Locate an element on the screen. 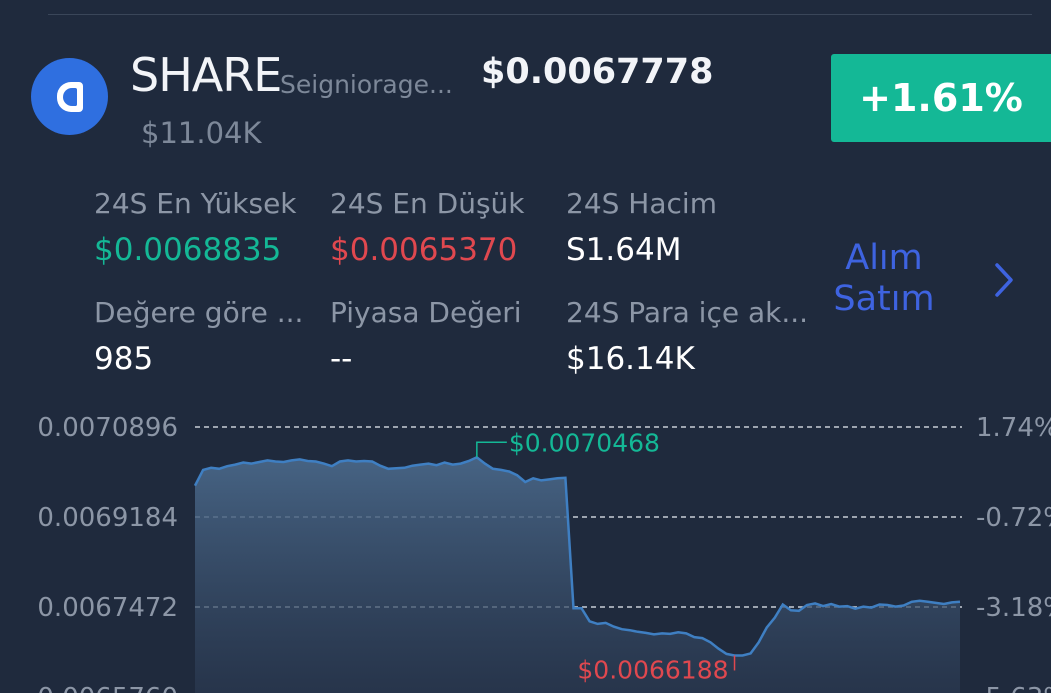 This screenshot has height=693, width=1051. change-percent-button: +1.61% is located at coordinates (941, 98).